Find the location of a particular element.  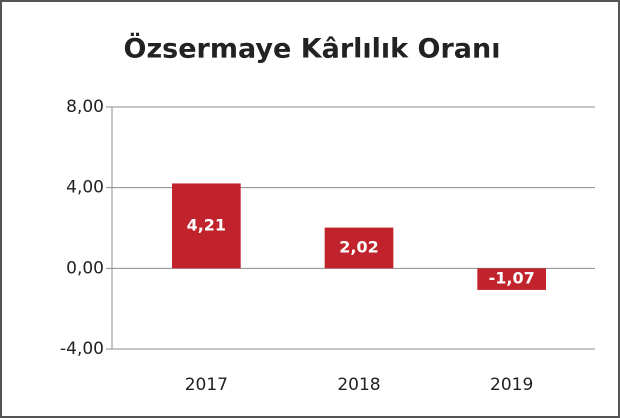

data-label: 4,21 is located at coordinates (206, 224).